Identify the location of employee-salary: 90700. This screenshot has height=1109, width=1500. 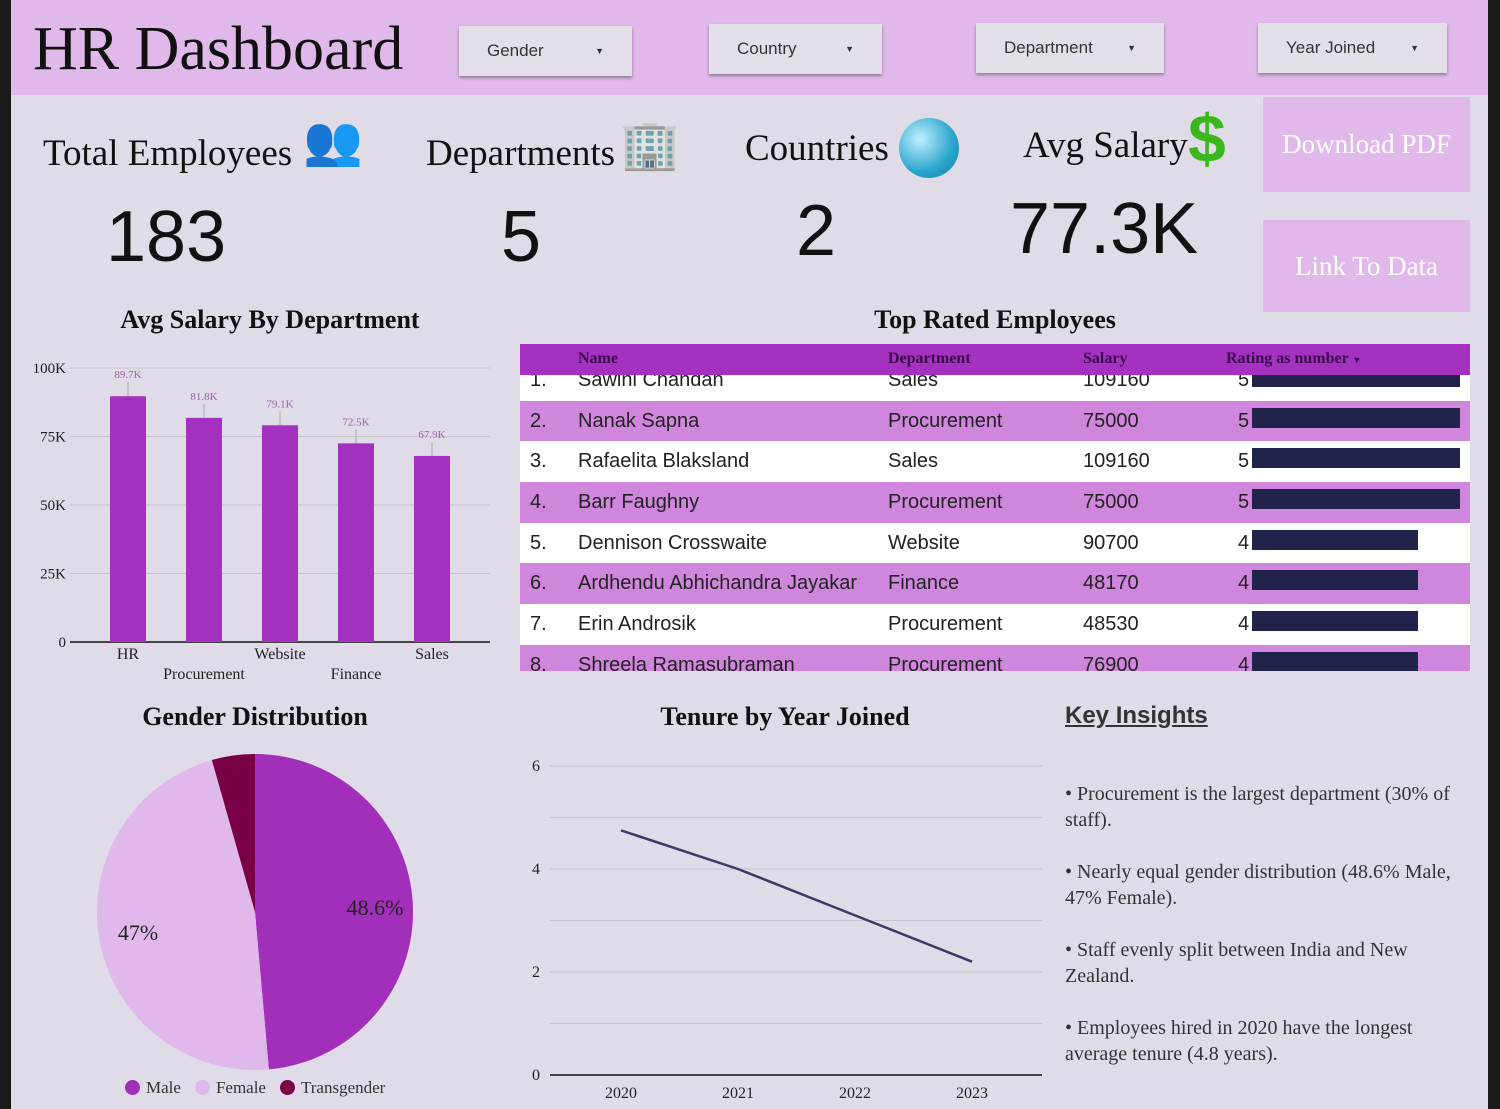
(1111, 542).